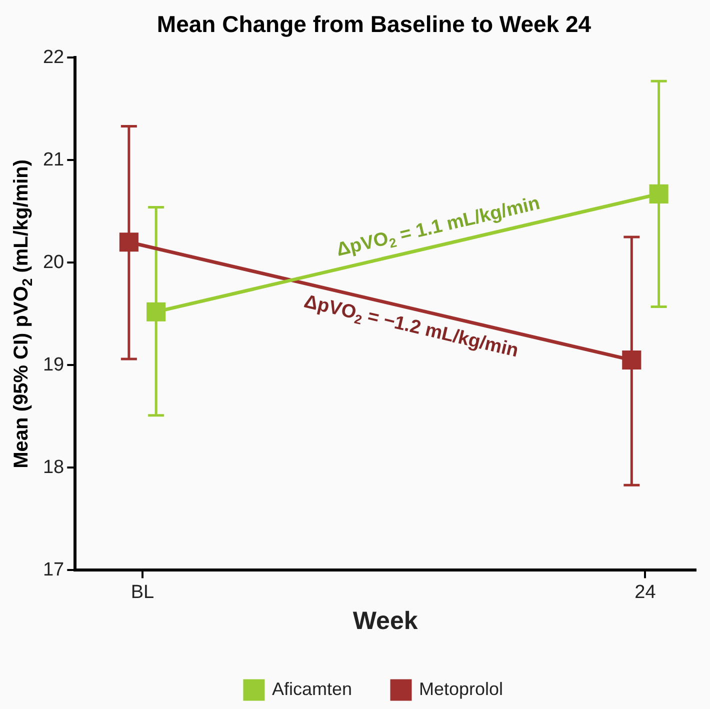 This screenshot has width=710, height=709. I want to click on legend-label: Metoprolol, so click(461, 688).